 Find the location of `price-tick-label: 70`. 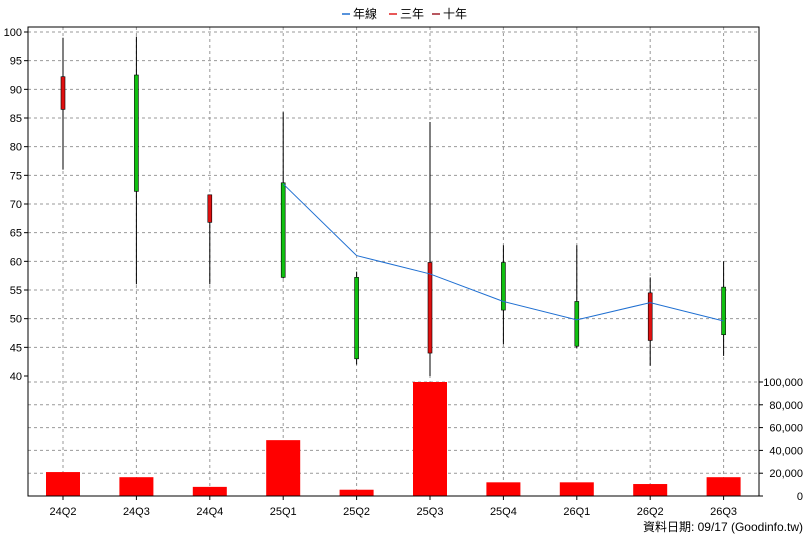

price-tick-label: 70 is located at coordinates (16, 205).